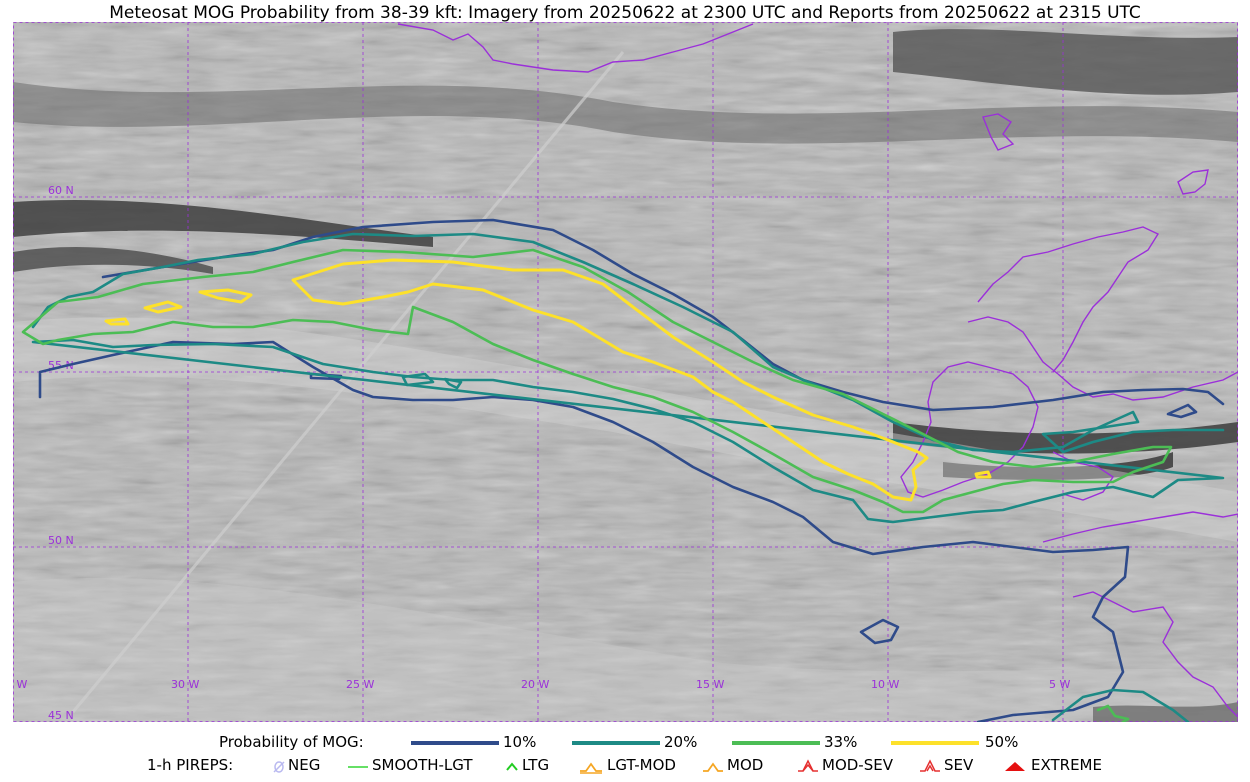 The height and width of the screenshot is (782, 1250). I want to click on contour-33-small, so click(1113, 713).